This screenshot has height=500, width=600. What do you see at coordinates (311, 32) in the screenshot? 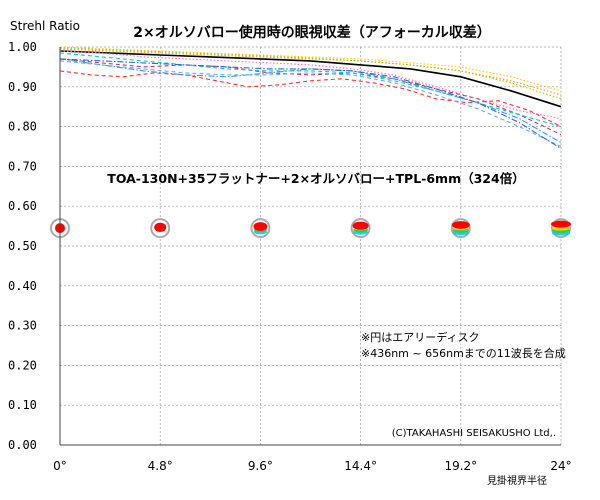
I see `chart-title: 2×オルソバロー使用時の眼視収差（アフォーカル収差）` at bounding box center [311, 32].